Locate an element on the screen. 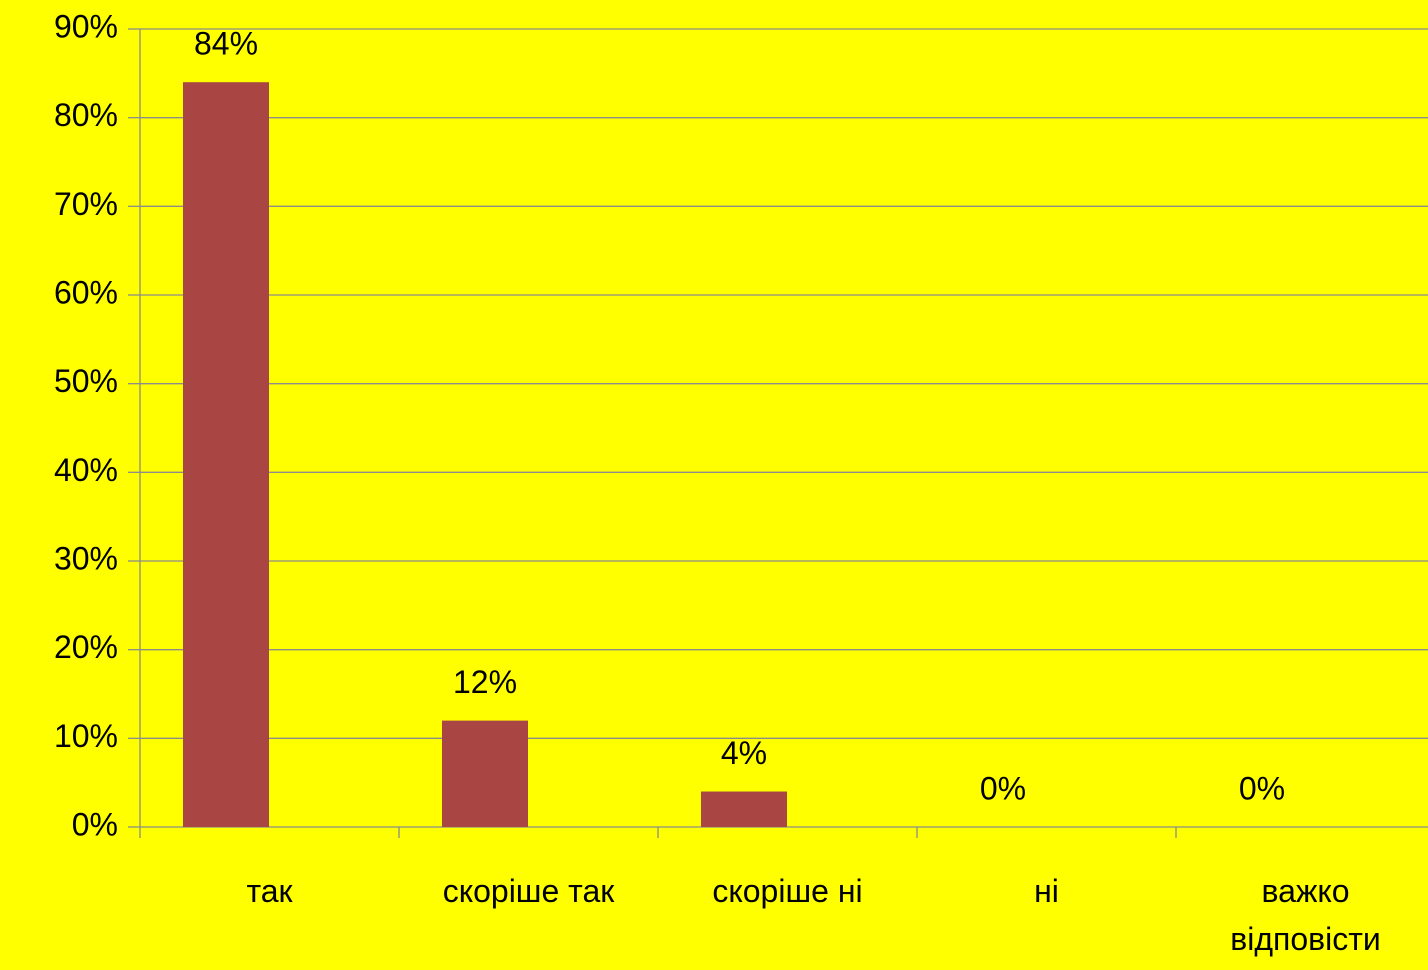 This screenshot has width=1428, height=970. y-tick-label: 10% is located at coordinates (86, 736).